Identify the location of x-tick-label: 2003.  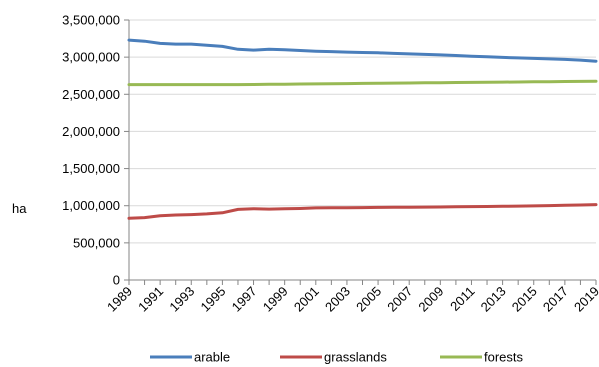
(337, 299).